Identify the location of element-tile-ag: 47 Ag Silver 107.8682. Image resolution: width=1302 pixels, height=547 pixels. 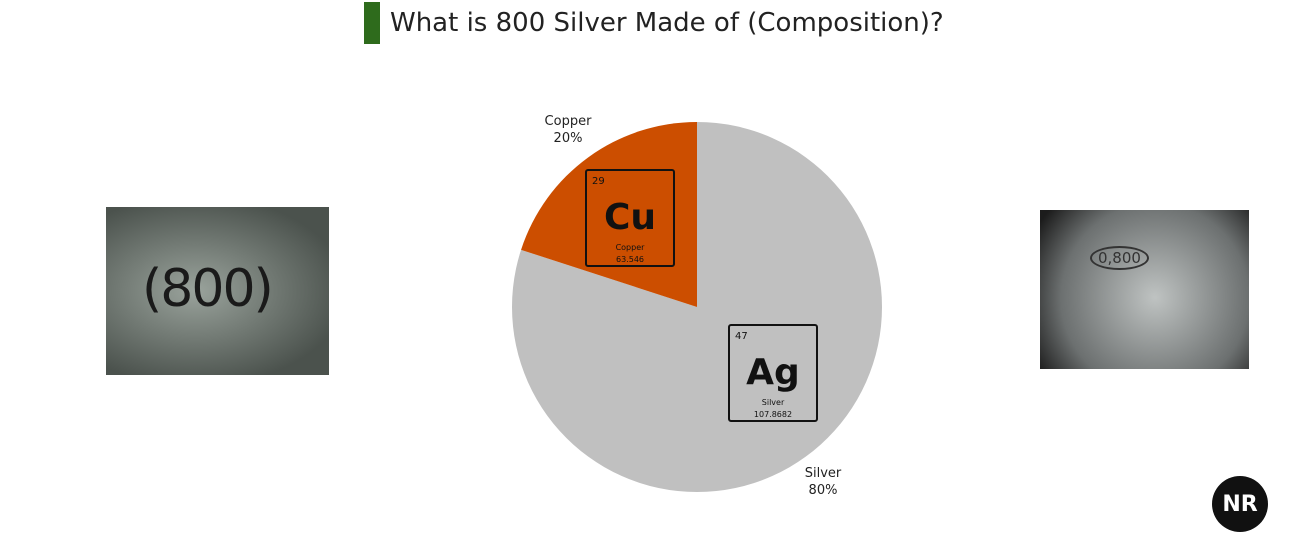
(773, 373).